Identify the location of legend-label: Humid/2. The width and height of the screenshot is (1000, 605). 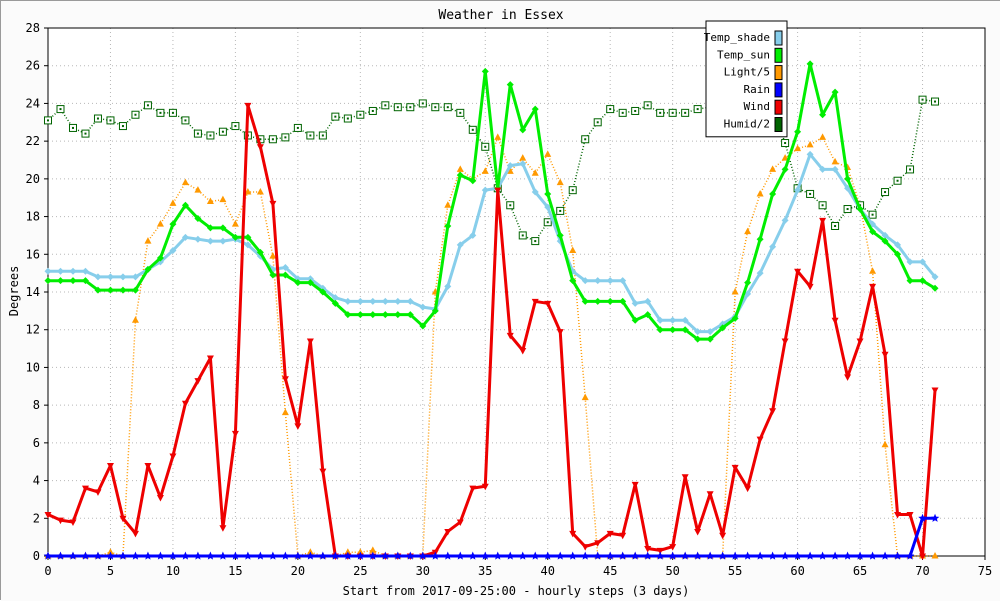
(747, 124).